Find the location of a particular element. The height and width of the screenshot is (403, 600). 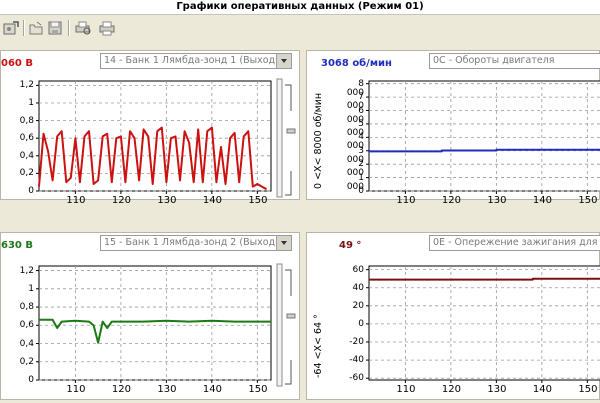

y-tick-label: 8 000 is located at coordinates (355, 88).